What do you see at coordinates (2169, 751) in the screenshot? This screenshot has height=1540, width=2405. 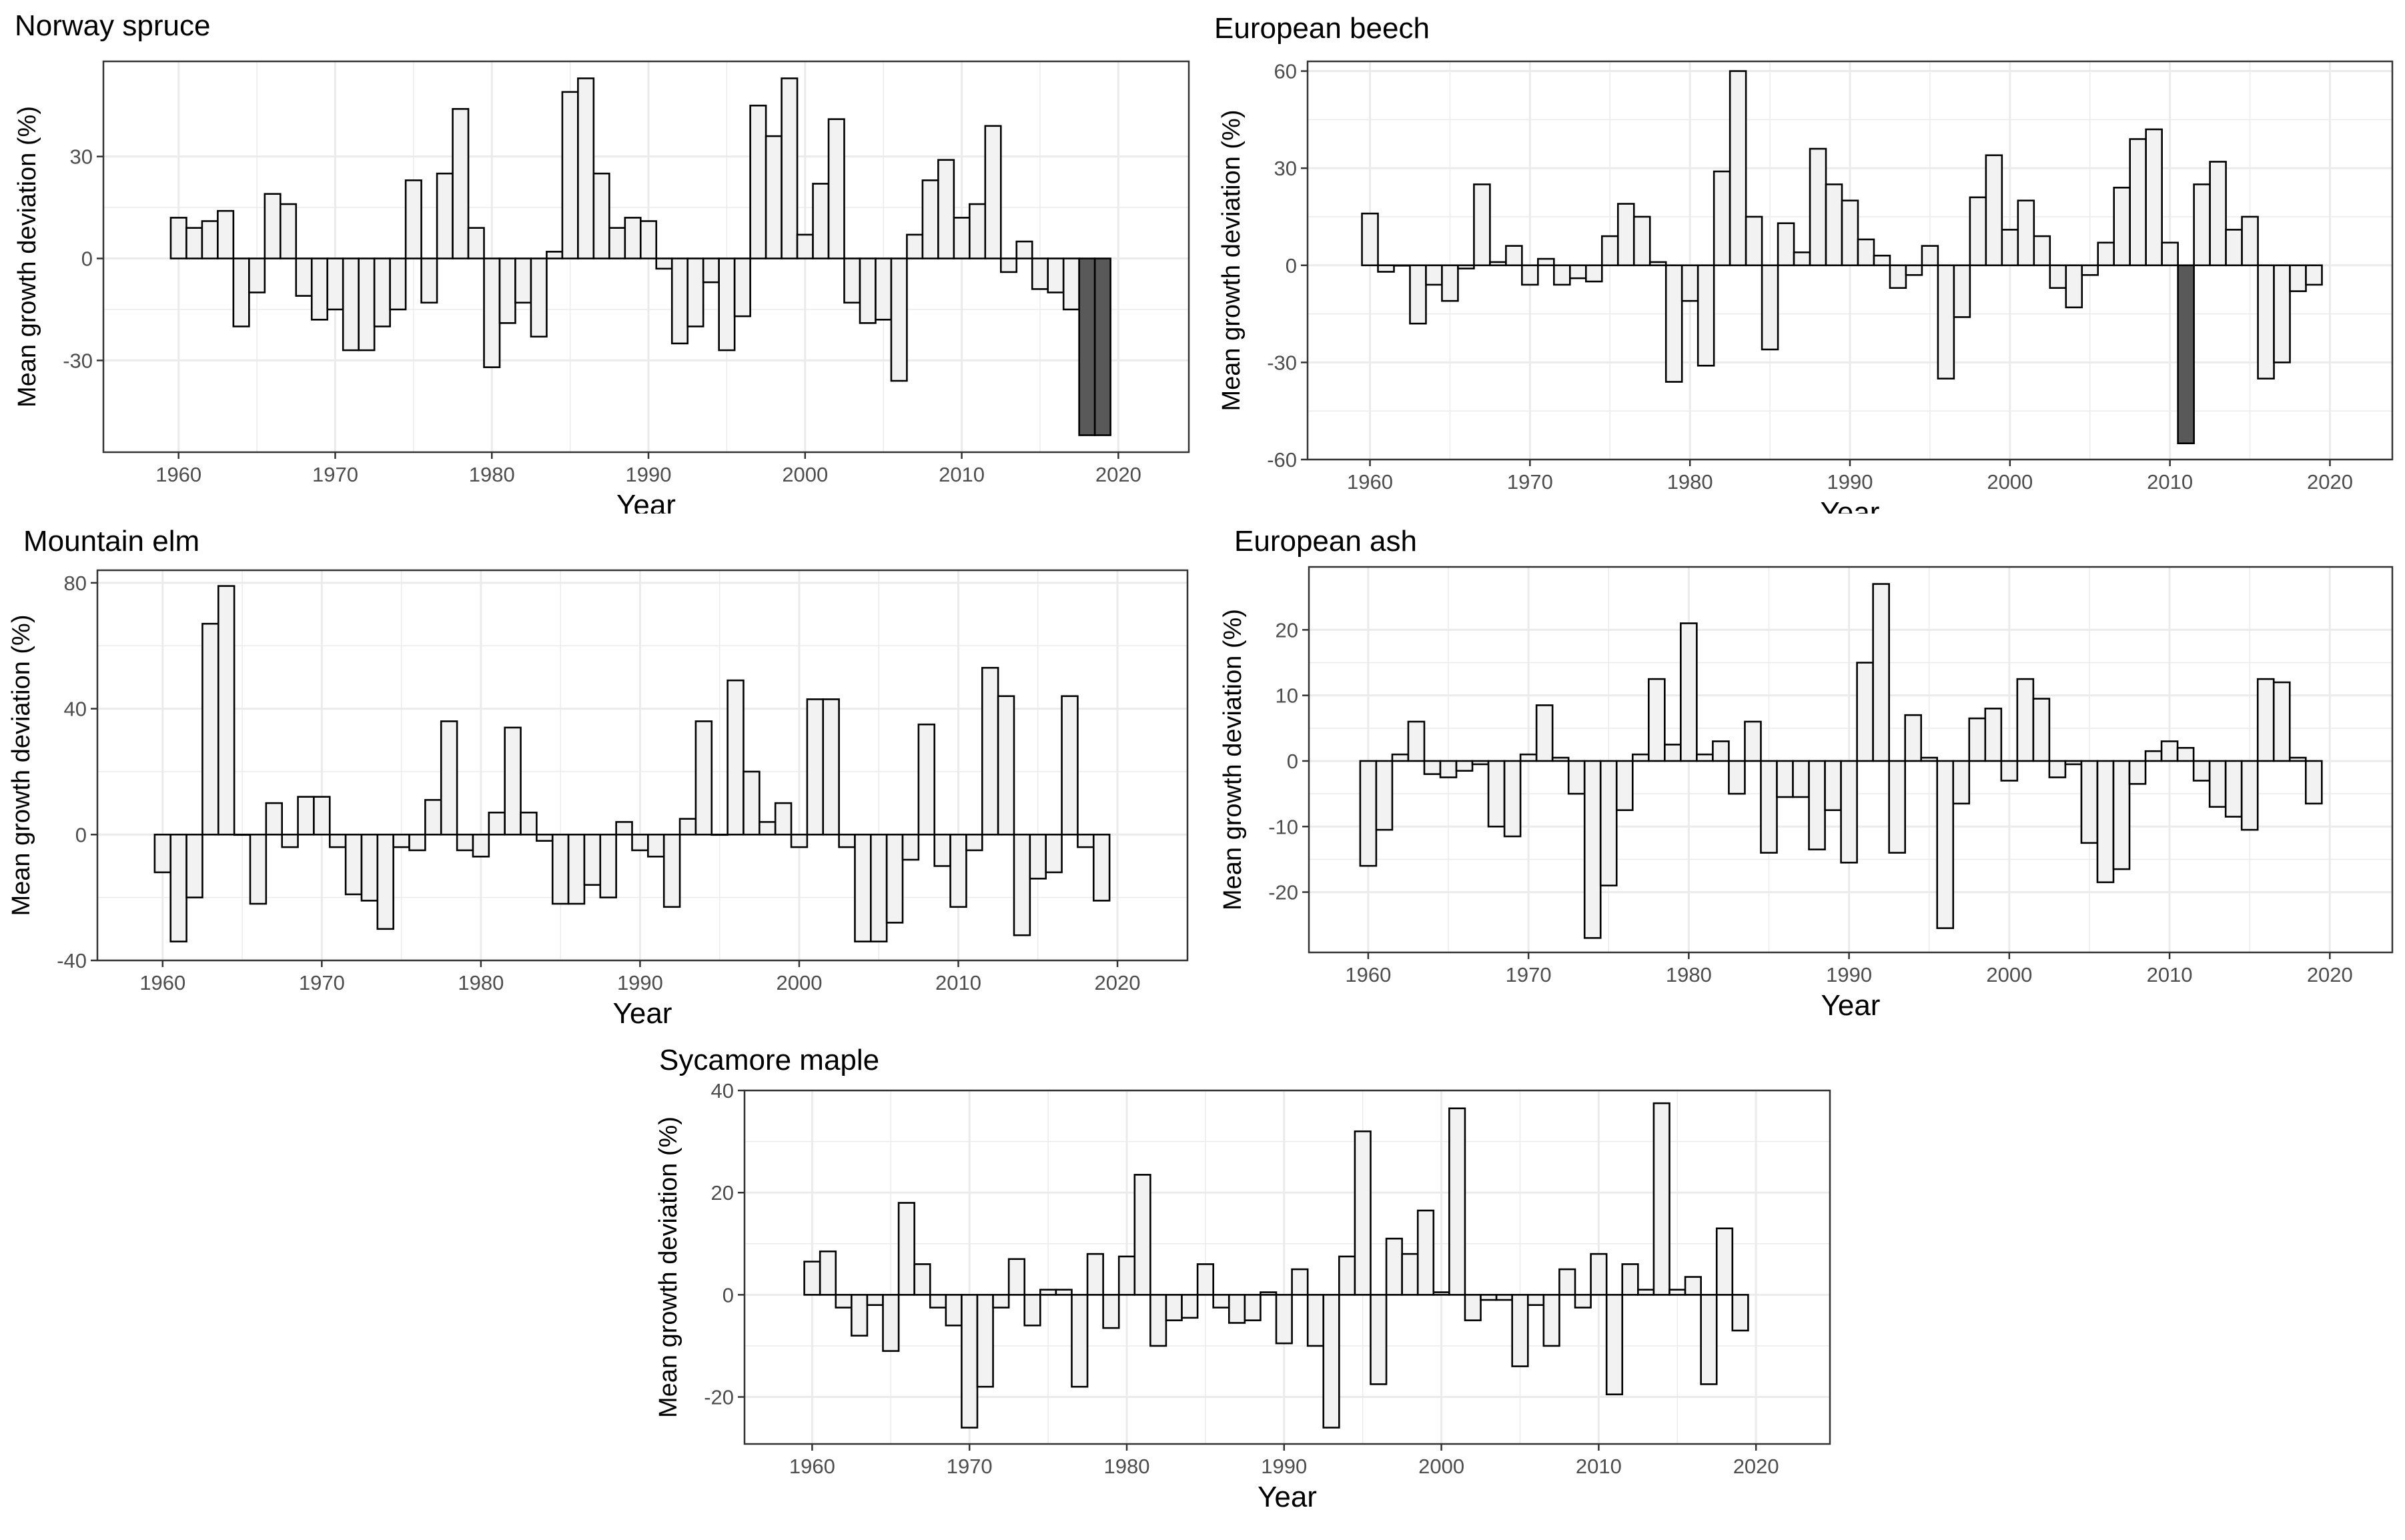 I see `bar-2010` at bounding box center [2169, 751].